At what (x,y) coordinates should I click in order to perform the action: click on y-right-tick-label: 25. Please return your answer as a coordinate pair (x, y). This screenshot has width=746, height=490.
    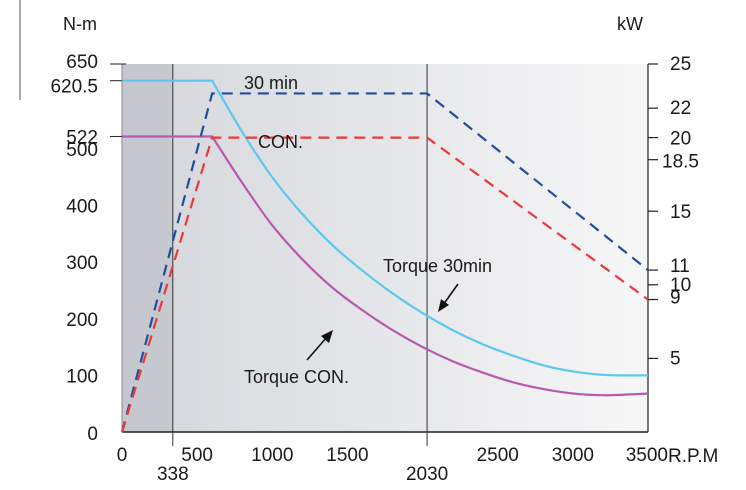
    Looking at the image, I should click on (680, 64).